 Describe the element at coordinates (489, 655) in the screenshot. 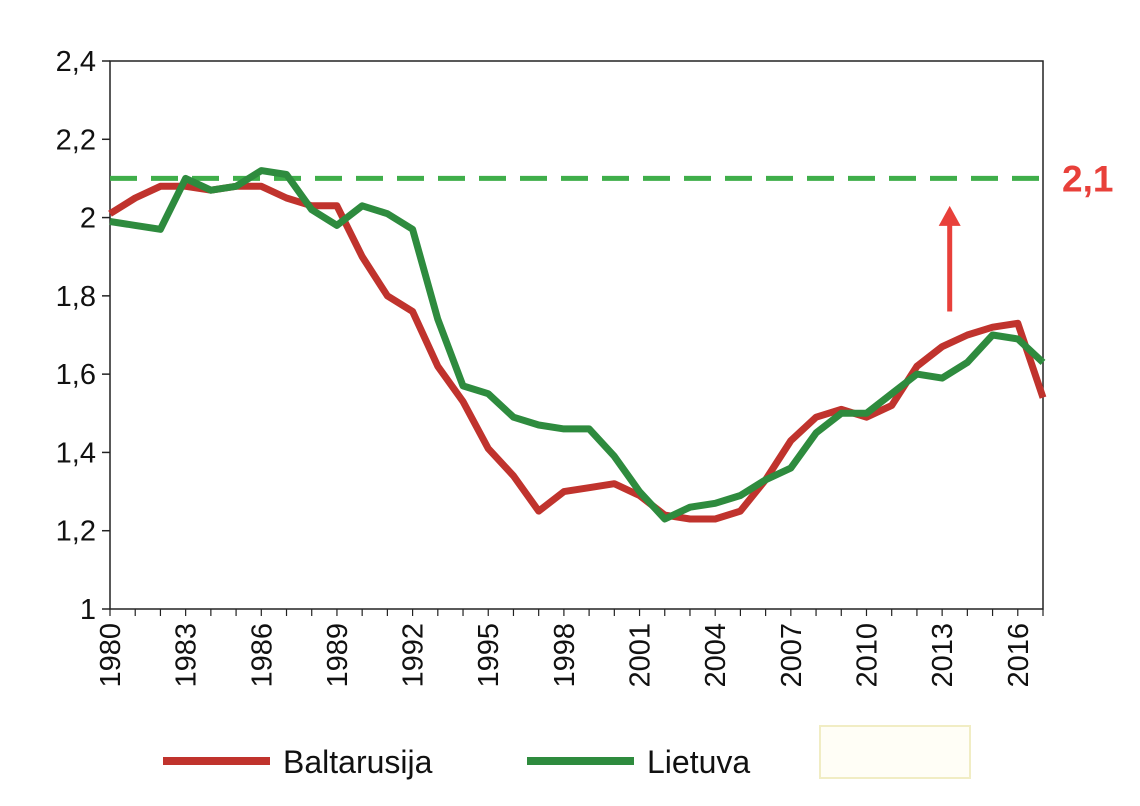

I see `x-tick-label: 1995` at that location.